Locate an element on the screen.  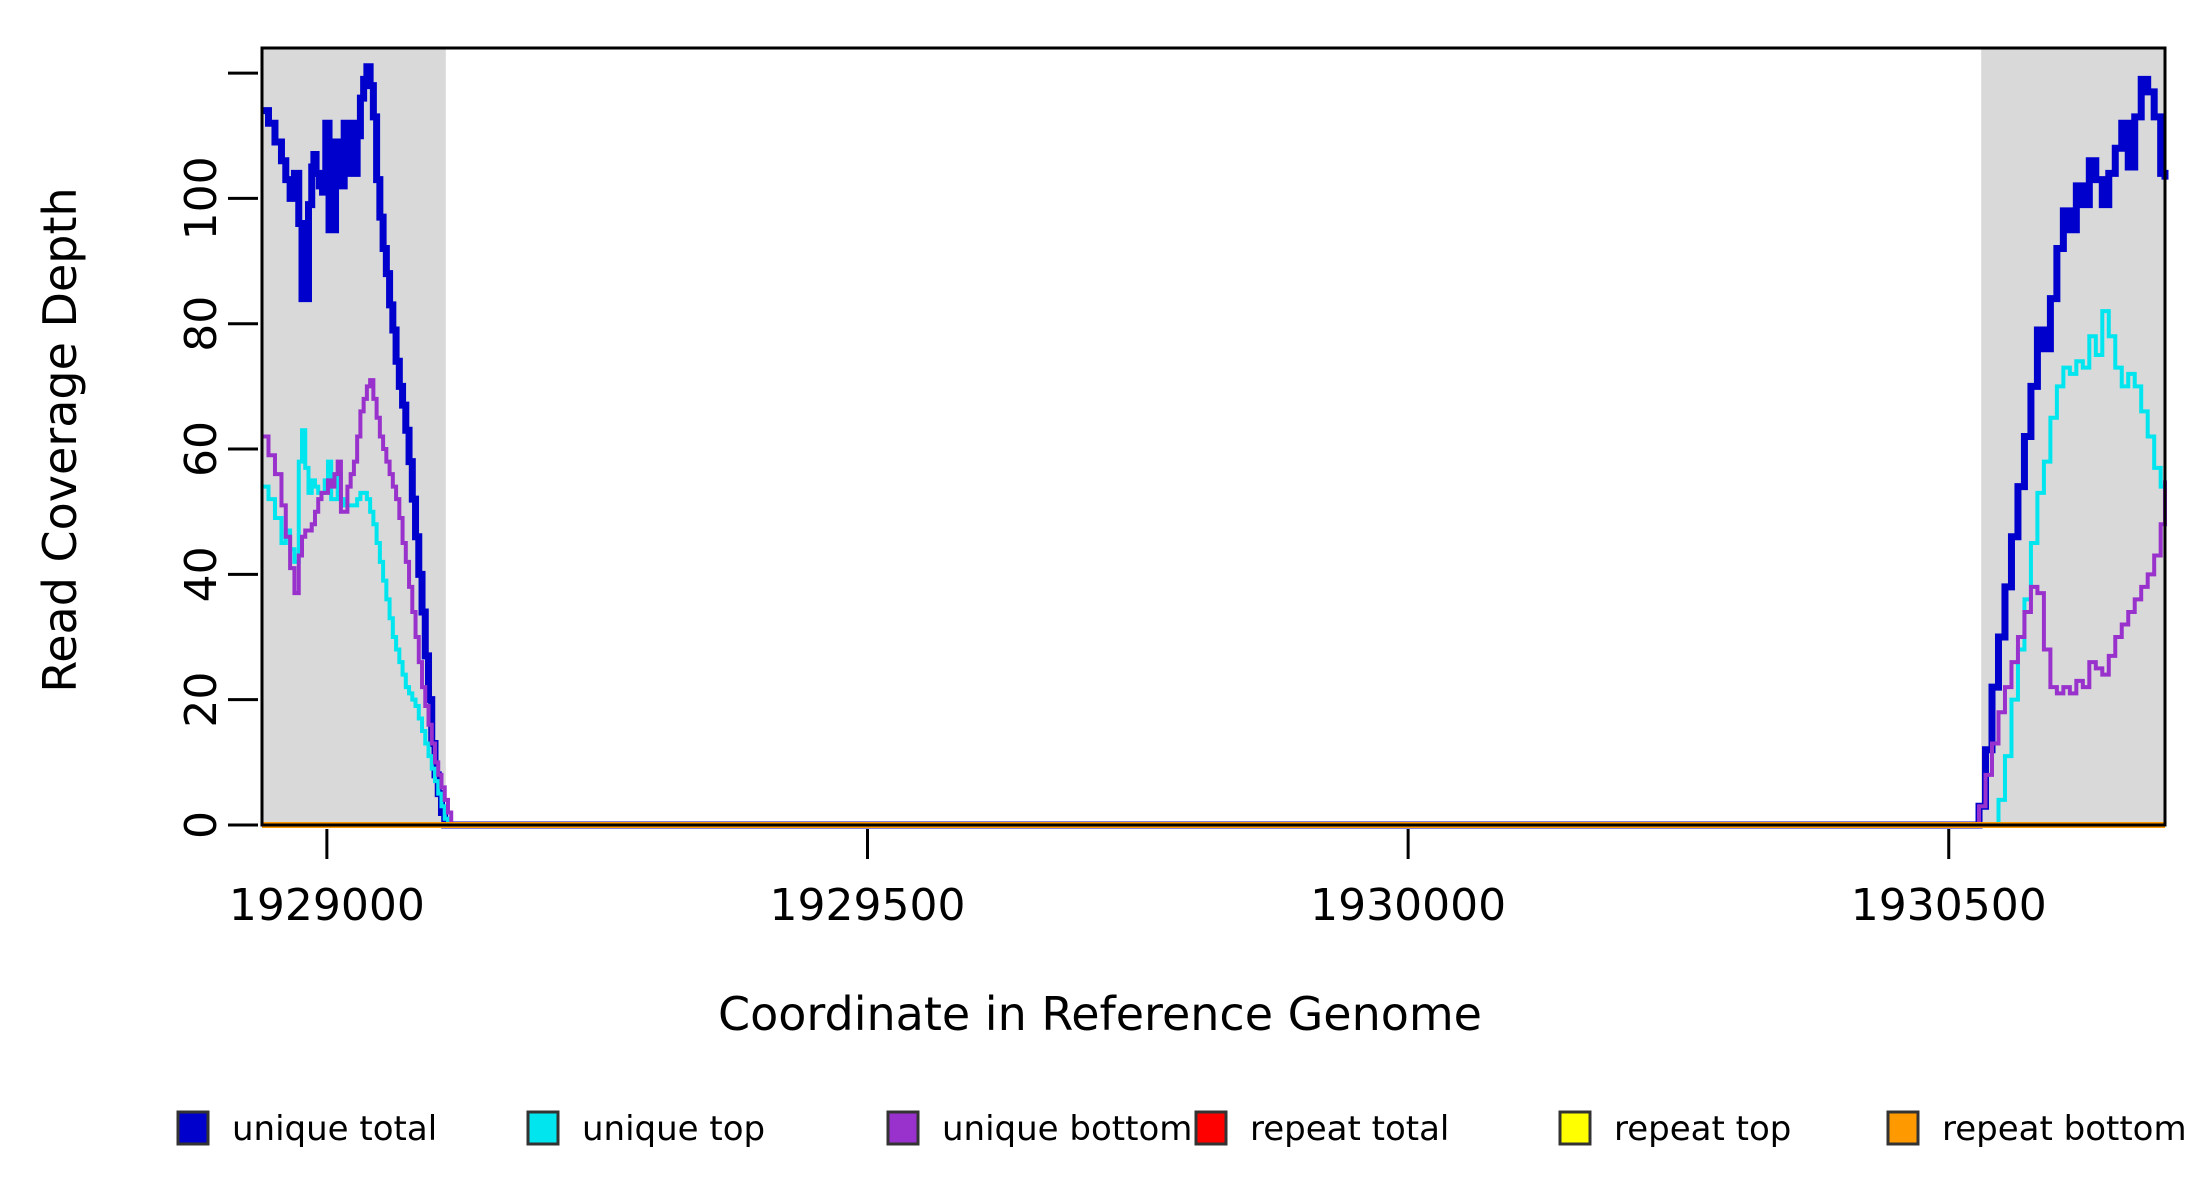
legend-label-repeat-total: repeat total is located at coordinates (1349, 1129).